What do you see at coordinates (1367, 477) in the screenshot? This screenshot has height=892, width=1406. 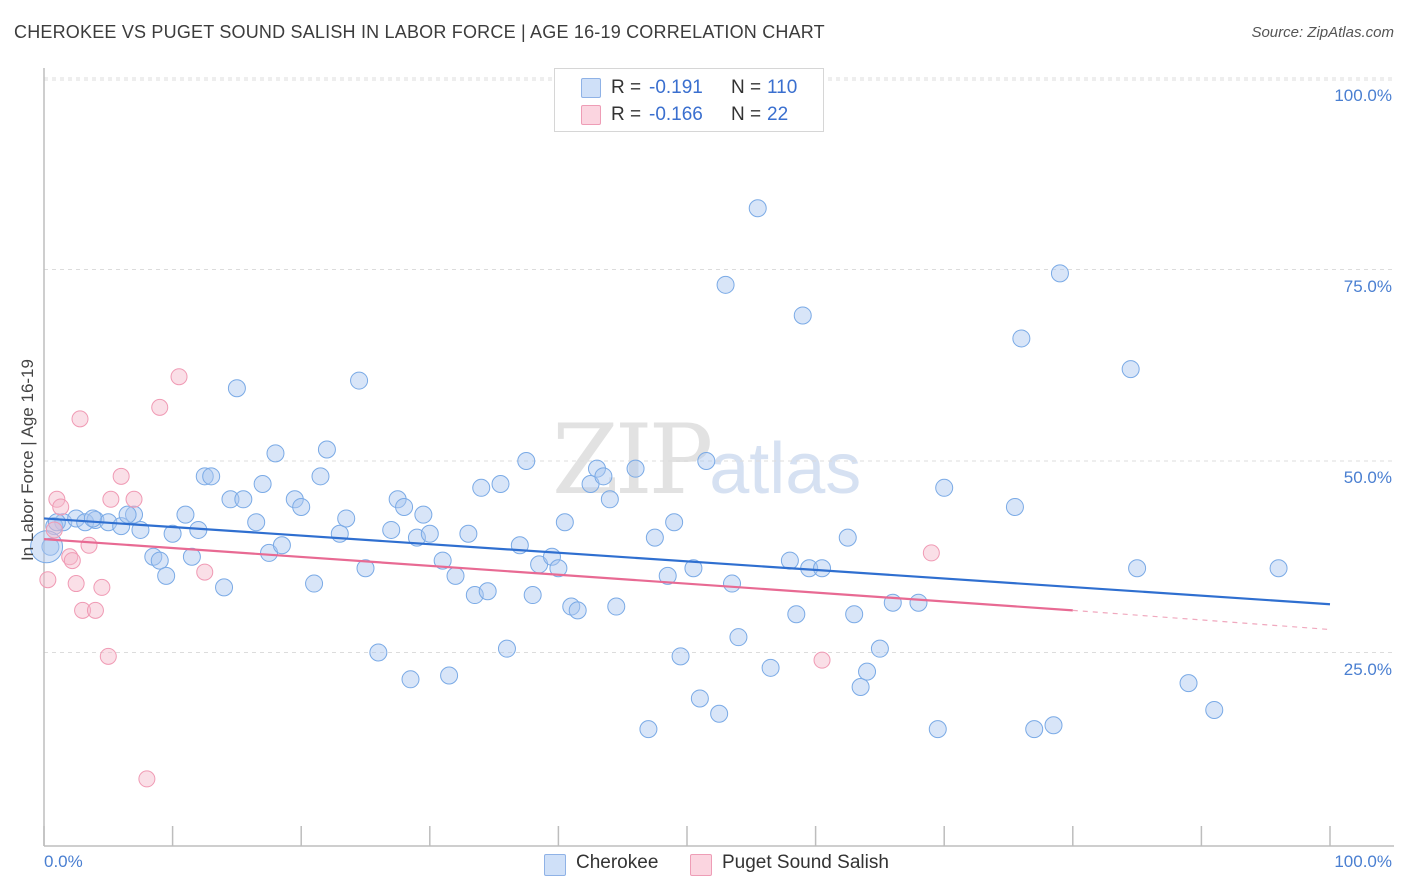 I see `y-tick-50: 50.0%` at bounding box center [1367, 477].